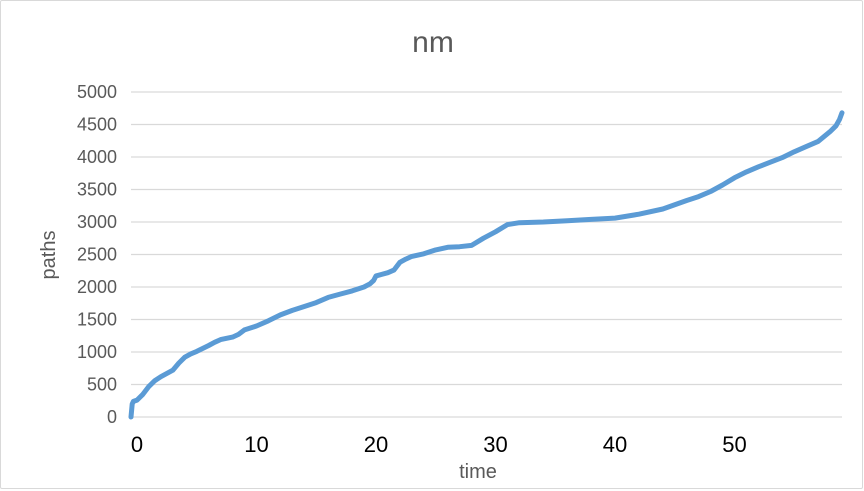  I want to click on y-tick-label: 1500, so click(97, 320).